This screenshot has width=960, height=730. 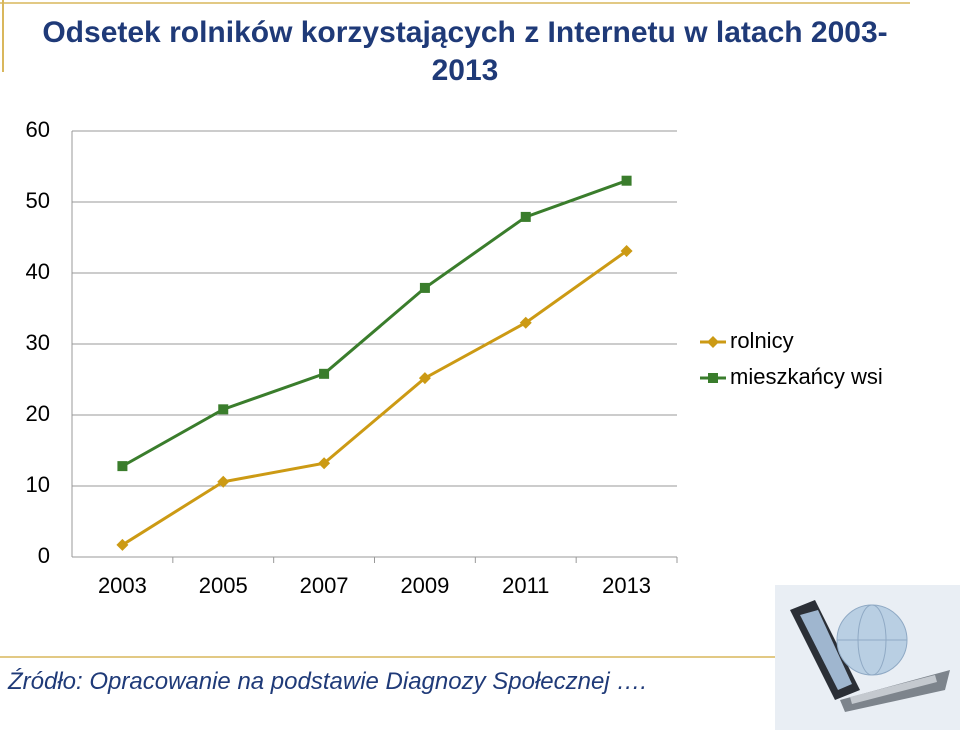 I want to click on x-tick-label: 2011, so click(x=525, y=585).